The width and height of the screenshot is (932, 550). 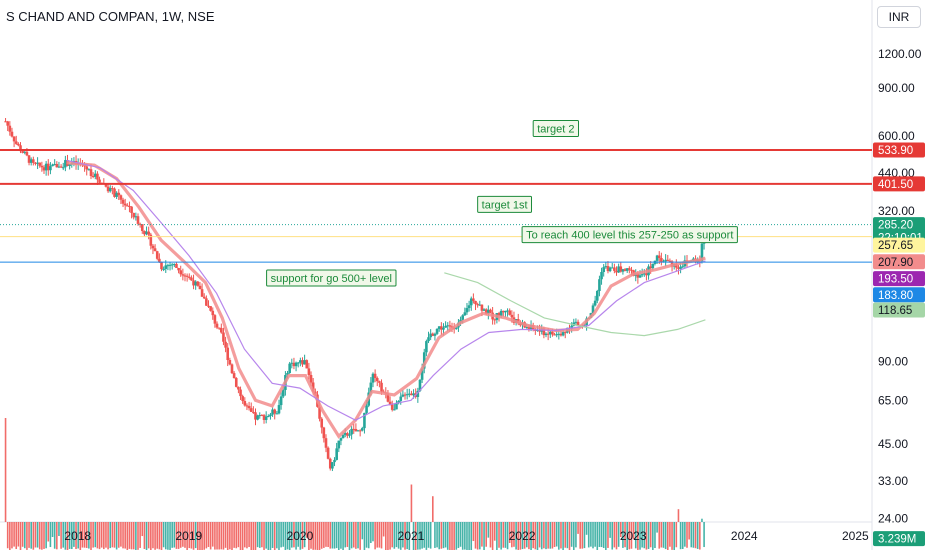 What do you see at coordinates (466, 536) in the screenshot?
I see `time-axis: 2018 2019 2020 2021 2022 2023 2024 2025` at bounding box center [466, 536].